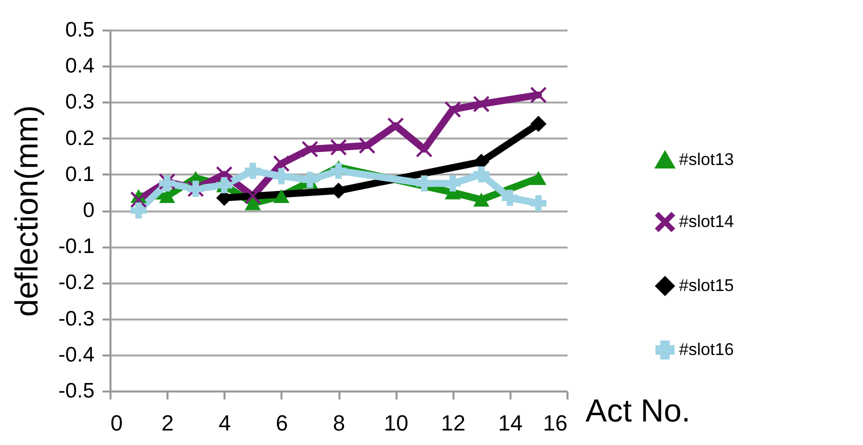 The image size is (863, 445). I want to click on y-tick-label: 0.4, so click(80, 66).